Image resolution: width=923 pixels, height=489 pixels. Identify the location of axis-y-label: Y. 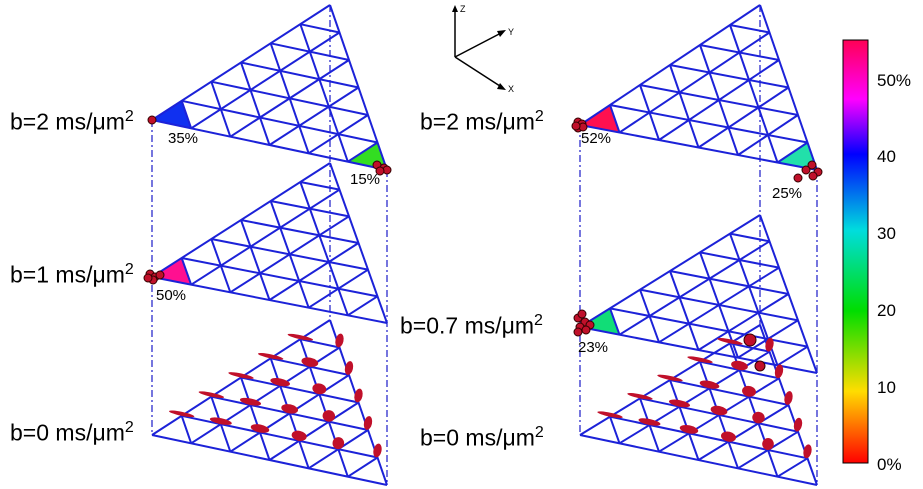
(511, 32).